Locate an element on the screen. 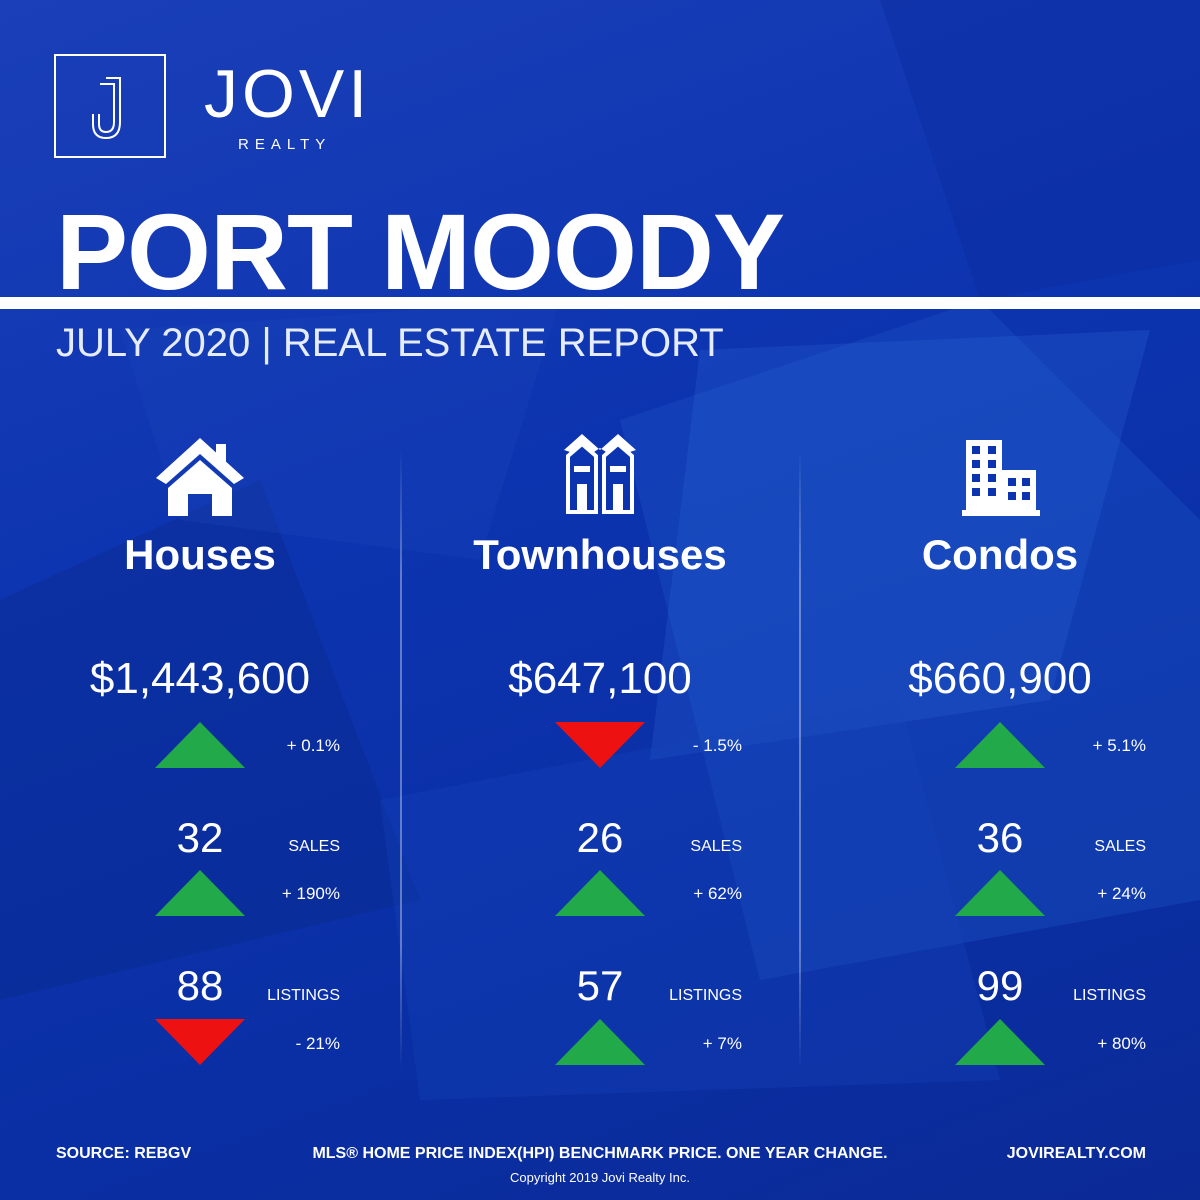  sales-count: 36 is located at coordinates (1000, 837).